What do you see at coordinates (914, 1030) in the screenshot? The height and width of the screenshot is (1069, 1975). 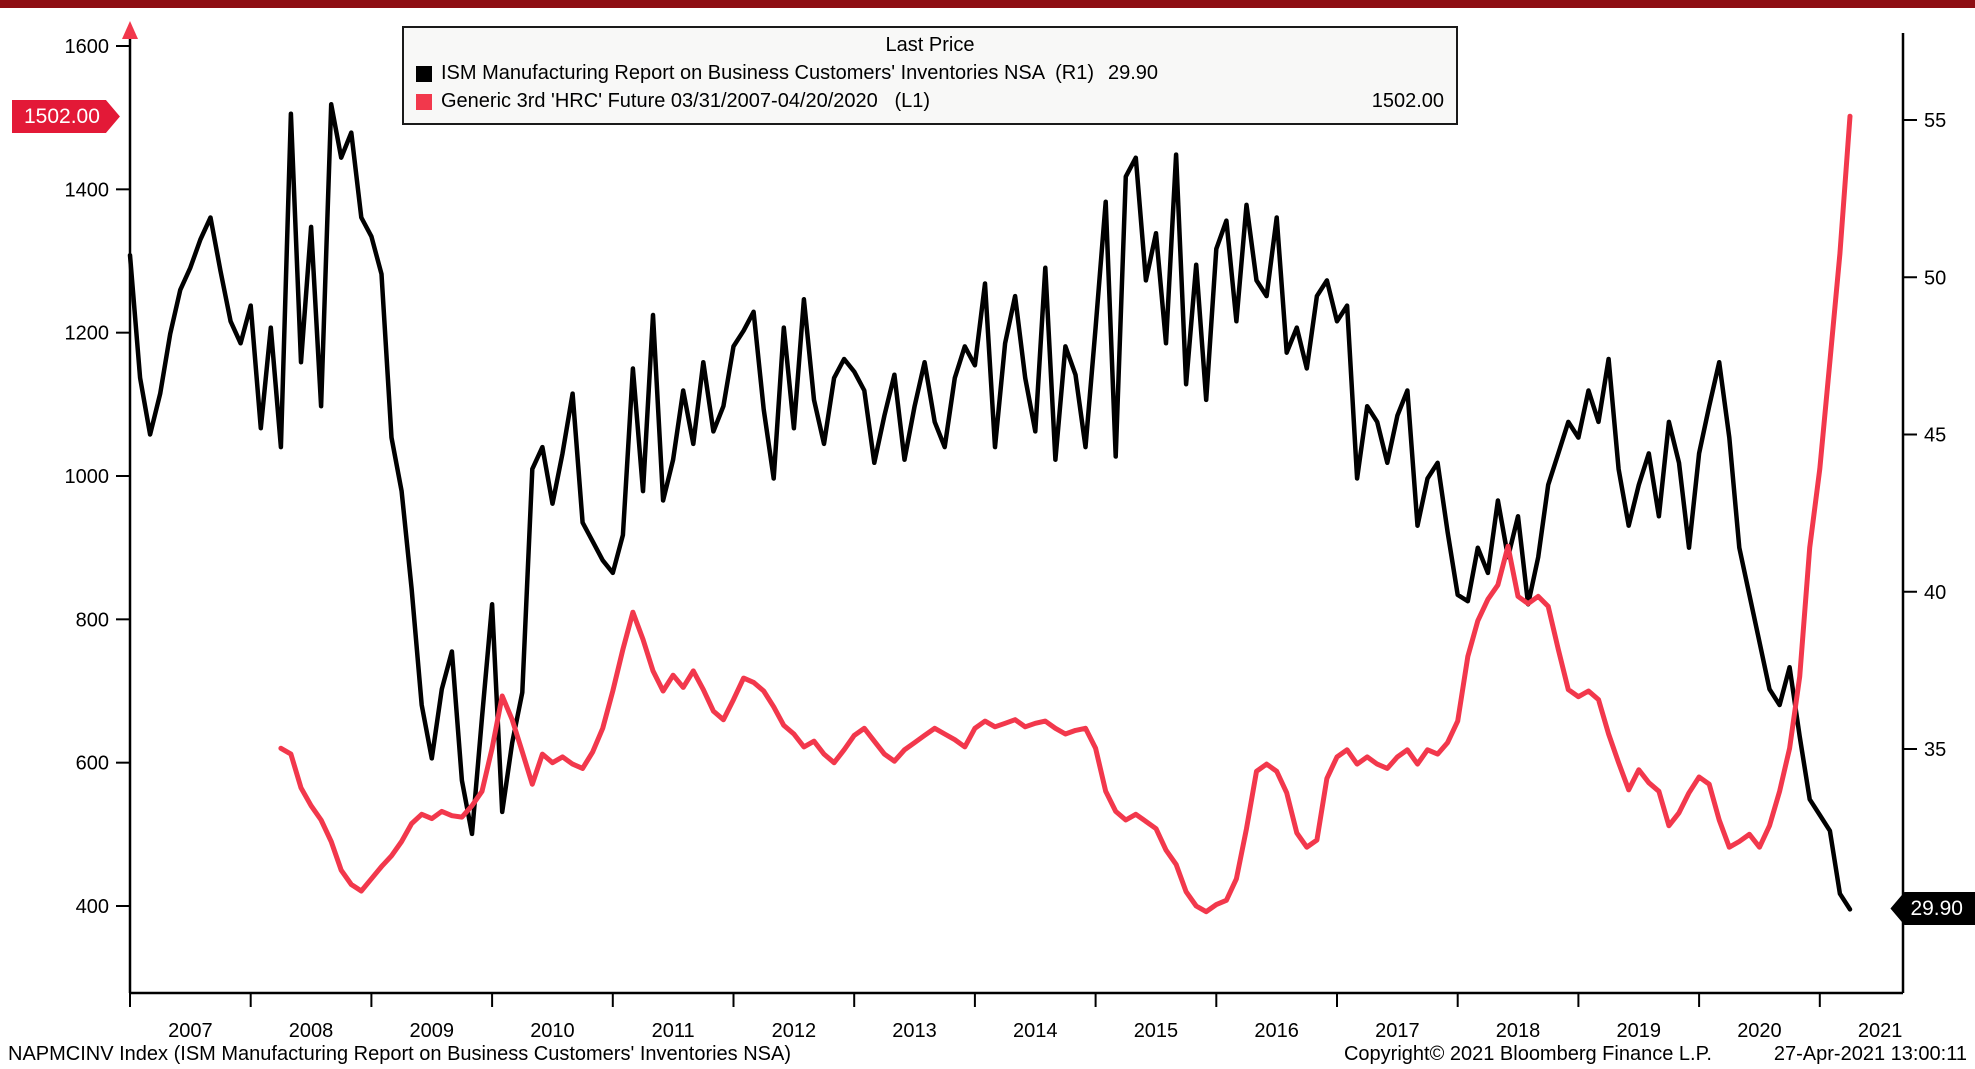 I see `x-axis-year-label: 2013` at bounding box center [914, 1030].